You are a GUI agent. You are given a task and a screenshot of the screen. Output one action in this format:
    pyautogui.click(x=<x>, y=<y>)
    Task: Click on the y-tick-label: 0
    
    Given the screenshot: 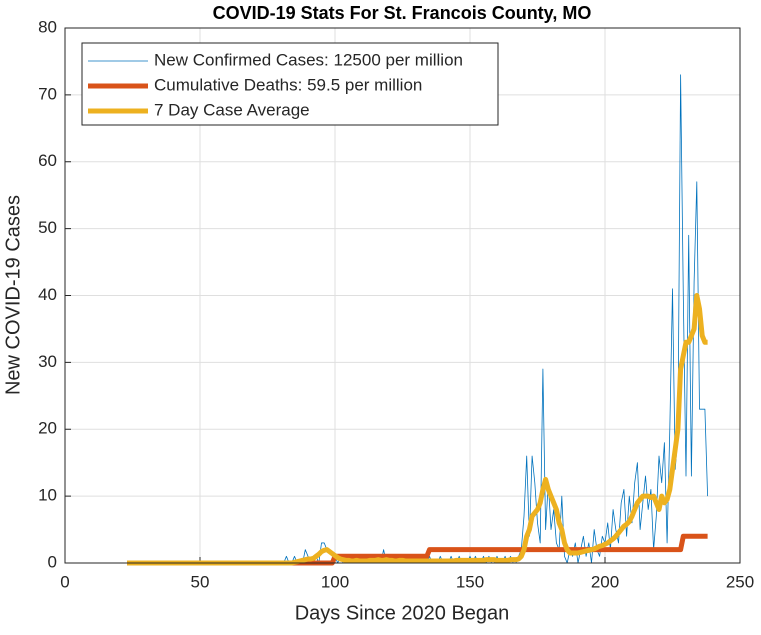 What is the action you would take?
    pyautogui.click(x=52, y=561)
    